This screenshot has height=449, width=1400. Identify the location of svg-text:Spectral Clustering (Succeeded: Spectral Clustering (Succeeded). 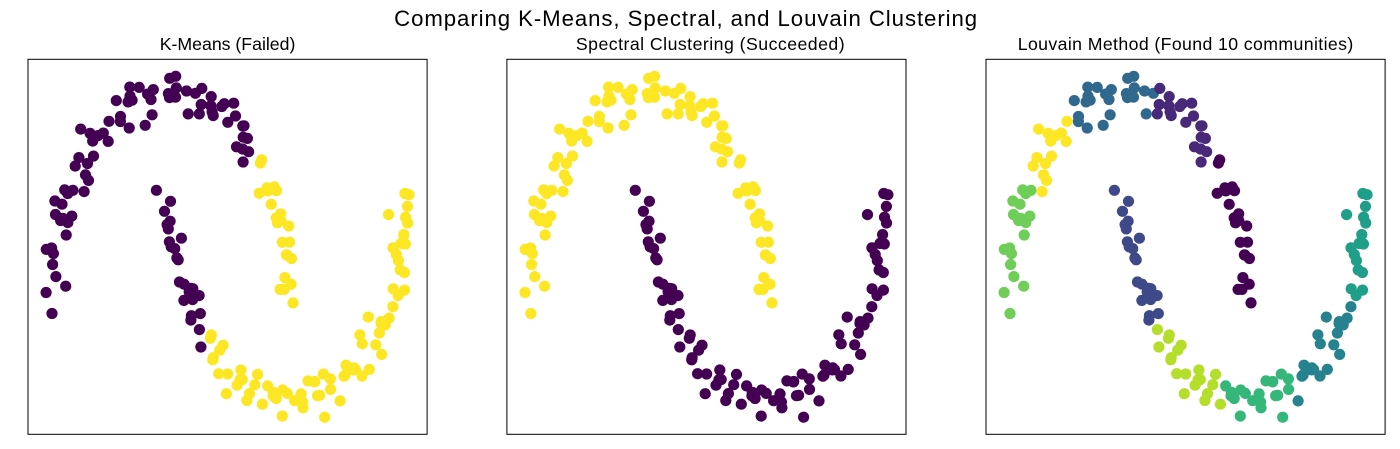
(710, 44).